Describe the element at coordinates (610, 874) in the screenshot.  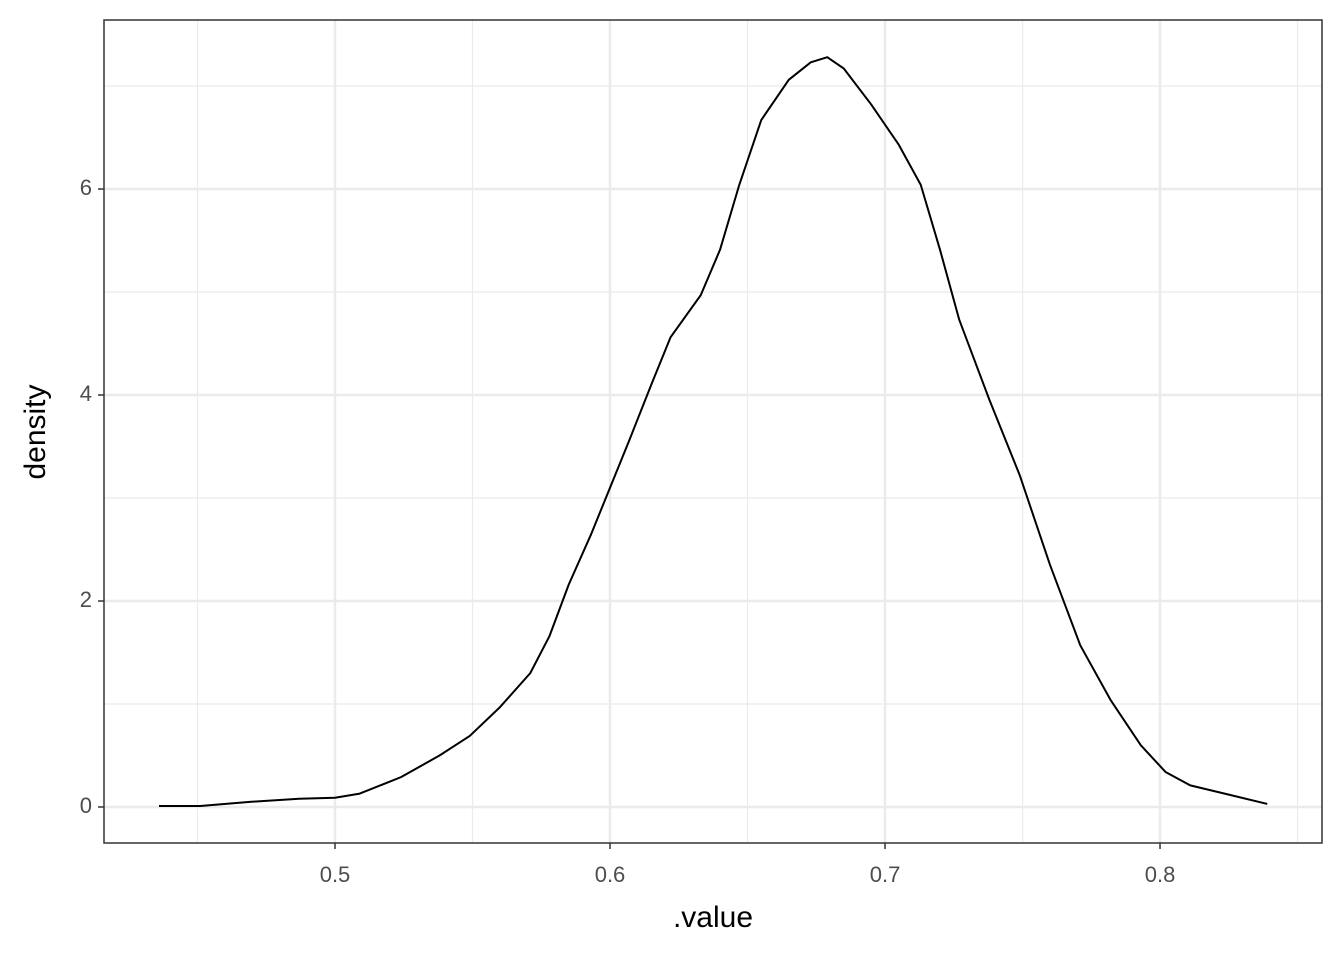
I see `x-tick-label: 0.6` at that location.